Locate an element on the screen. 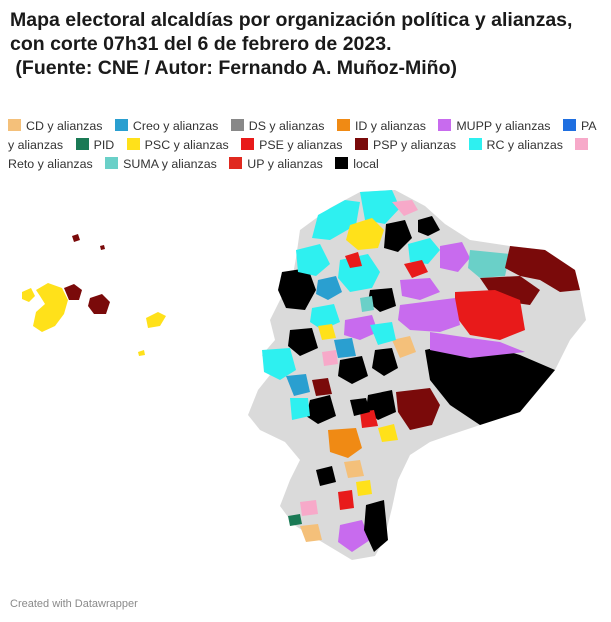 Image resolution: width=611 pixels, height=622 pixels. region-reto-center is located at coordinates (330, 358).